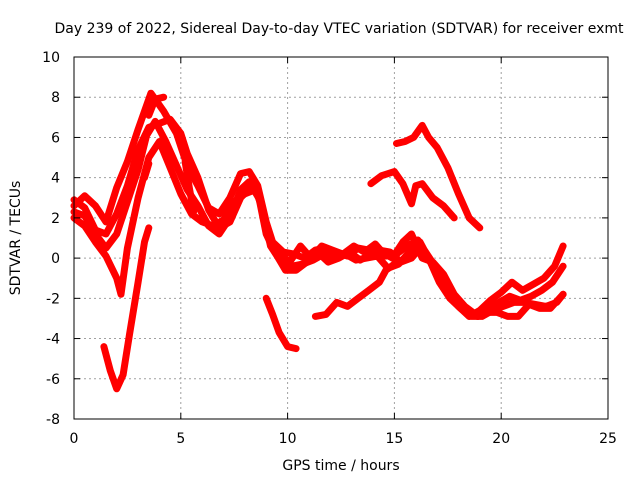 This screenshot has height=480, width=640. I want to click on series-track-e, so click(126, 308).